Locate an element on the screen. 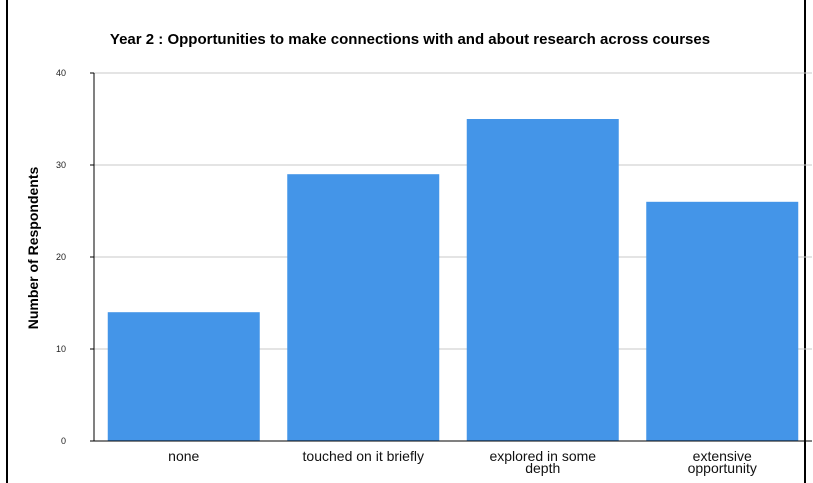  x-tick-label-line: explored in some is located at coordinates (542, 456).